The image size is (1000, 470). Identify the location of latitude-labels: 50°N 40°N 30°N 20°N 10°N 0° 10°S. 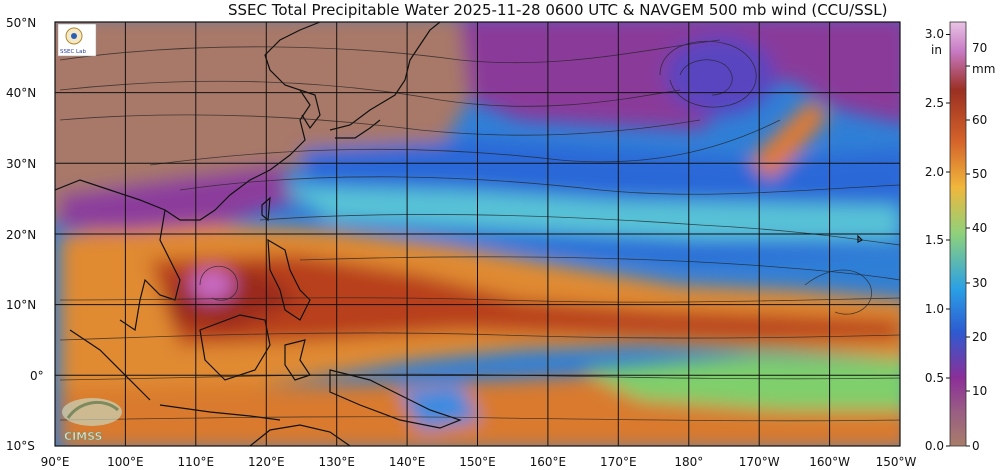
(25, 234).